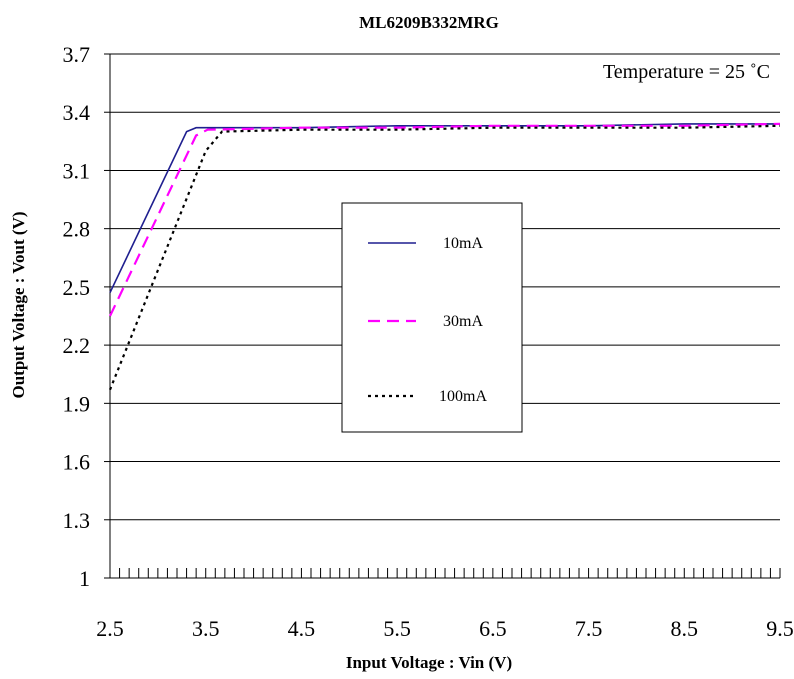 The height and width of the screenshot is (679, 794). What do you see at coordinates (77, 403) in the screenshot?
I see `y-tick-label: 1.9` at bounding box center [77, 403].